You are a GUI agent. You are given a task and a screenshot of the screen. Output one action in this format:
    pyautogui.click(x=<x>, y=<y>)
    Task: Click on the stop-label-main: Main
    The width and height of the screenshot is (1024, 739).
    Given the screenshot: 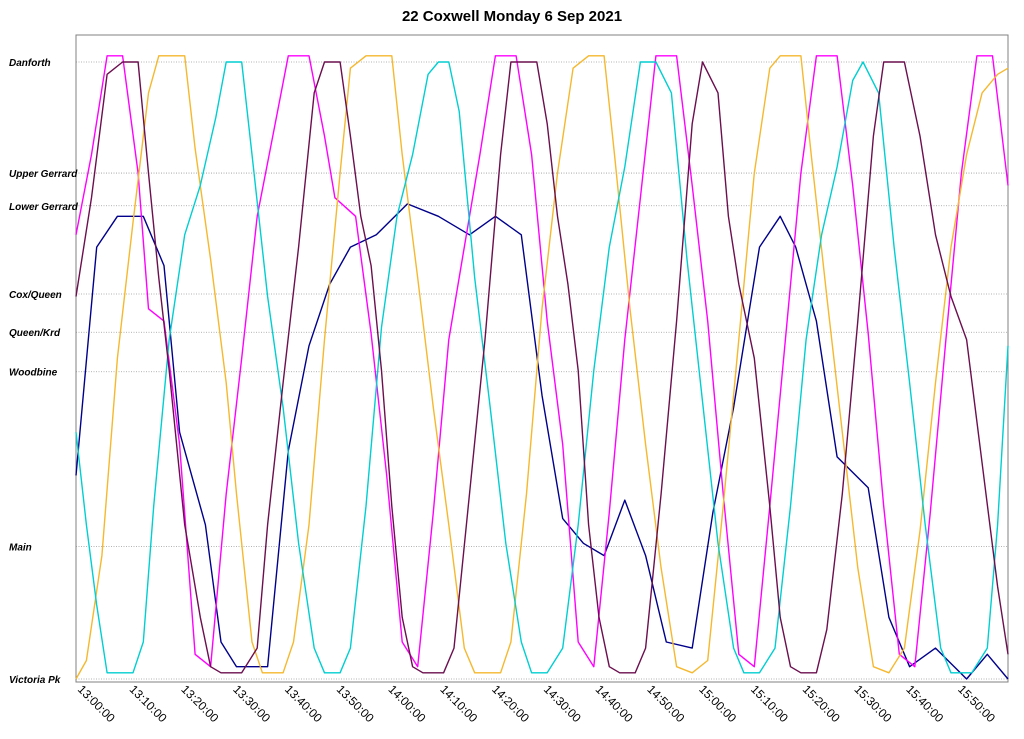 What is the action you would take?
    pyautogui.click(x=20, y=547)
    